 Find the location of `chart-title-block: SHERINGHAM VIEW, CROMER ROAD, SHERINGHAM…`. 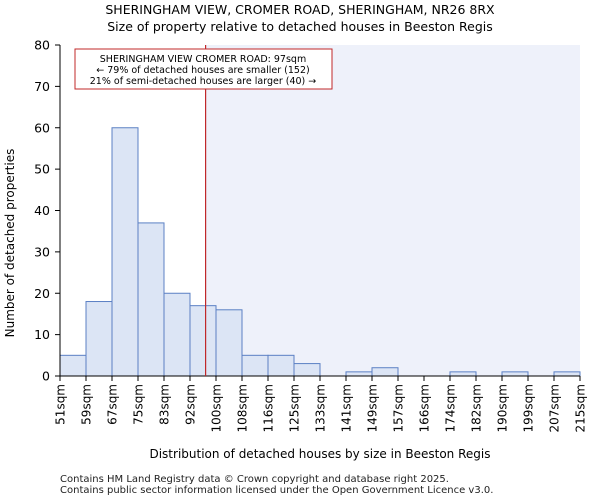

chart-title-block: SHERINGHAM VIEW, CROMER ROAD, SHERINGHAM… is located at coordinates (300, 18).